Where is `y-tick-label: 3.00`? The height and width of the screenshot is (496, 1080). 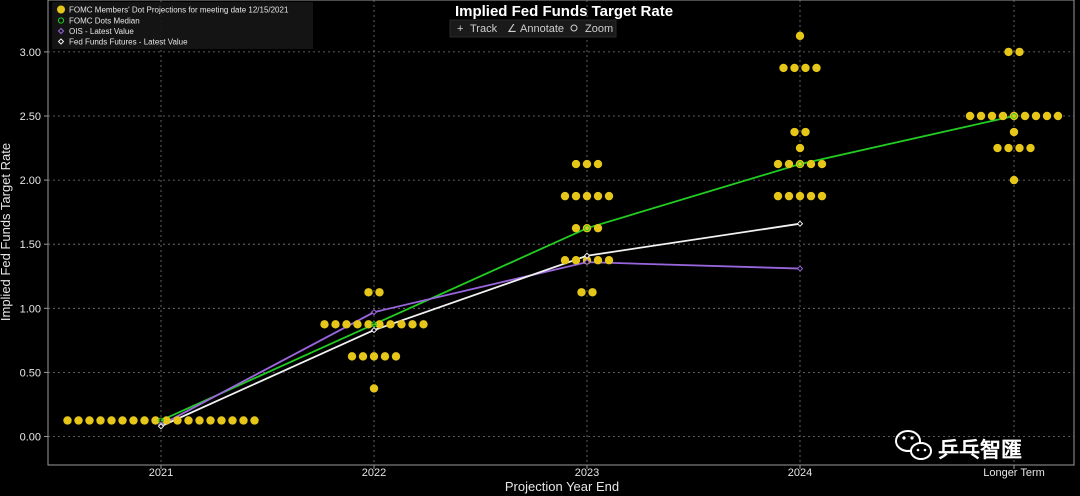 y-tick-label: 3.00 is located at coordinates (30, 53).